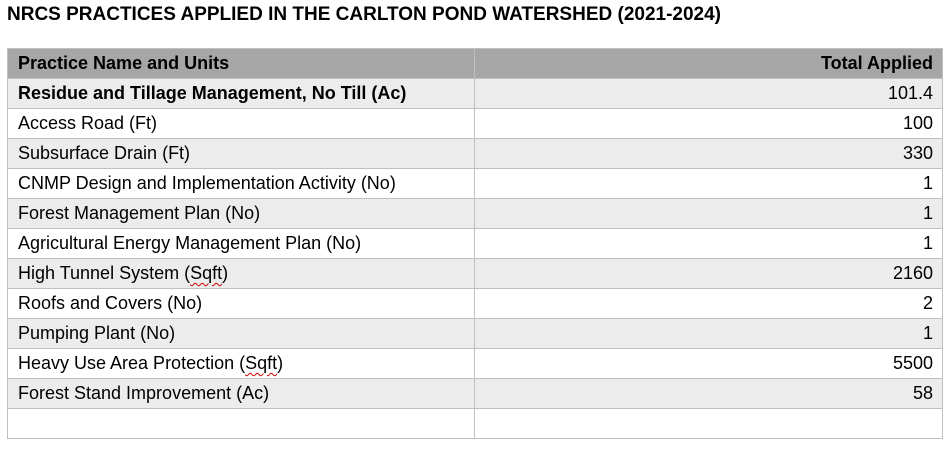  What do you see at coordinates (708, 153) in the screenshot?
I see `total-applied-cell: 330` at bounding box center [708, 153].